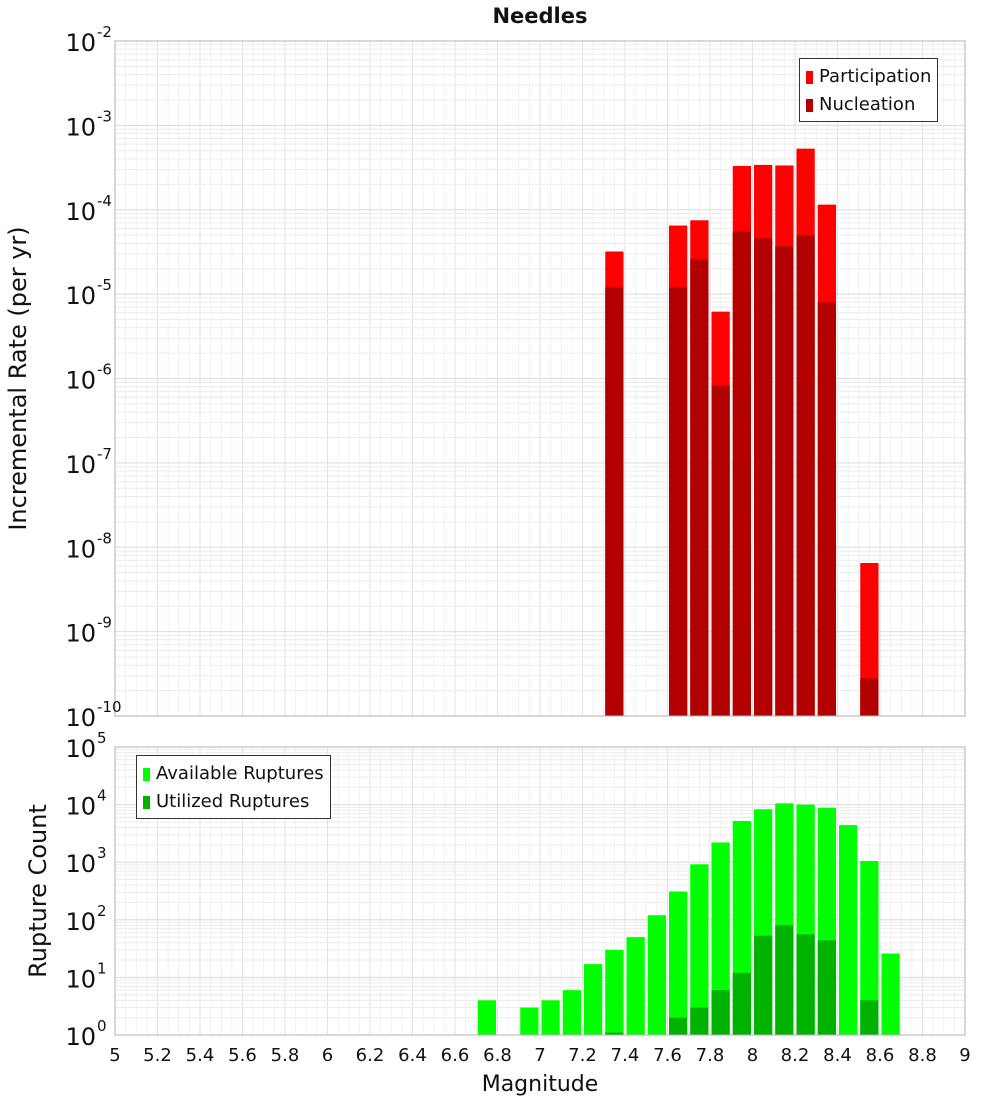 This screenshot has width=1000, height=1104. I want to click on x-tick-label: 7.2, so click(582, 1055).